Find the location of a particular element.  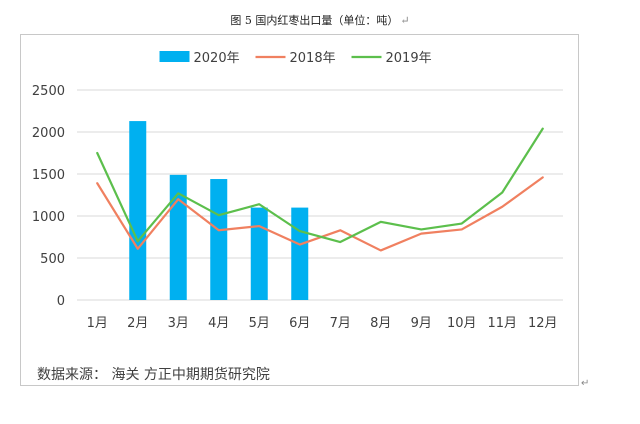

bar-series is located at coordinates (219, 210).